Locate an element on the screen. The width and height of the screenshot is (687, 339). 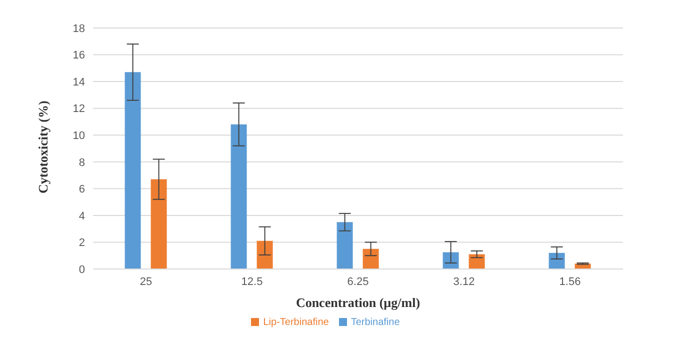
x-tick-label: 3.12 is located at coordinates (464, 282).